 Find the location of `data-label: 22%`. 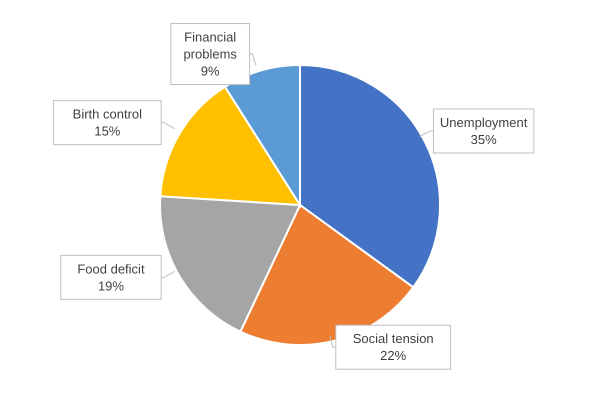

data-label: 22% is located at coordinates (393, 356).